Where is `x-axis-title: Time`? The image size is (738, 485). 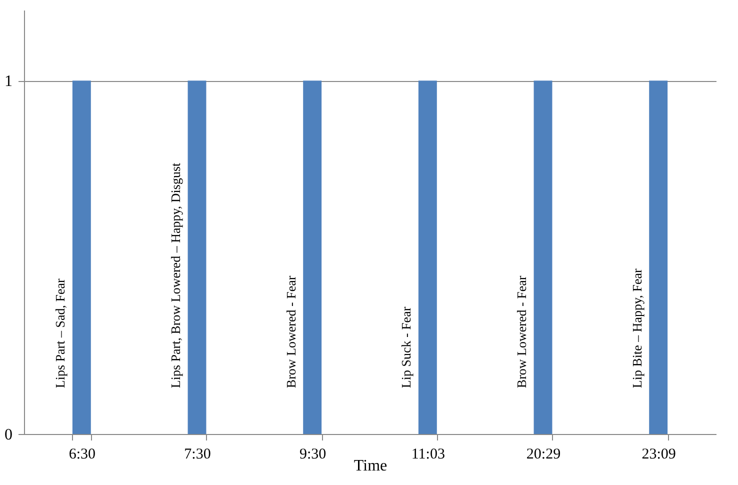
x-axis-title: Time is located at coordinates (371, 466).